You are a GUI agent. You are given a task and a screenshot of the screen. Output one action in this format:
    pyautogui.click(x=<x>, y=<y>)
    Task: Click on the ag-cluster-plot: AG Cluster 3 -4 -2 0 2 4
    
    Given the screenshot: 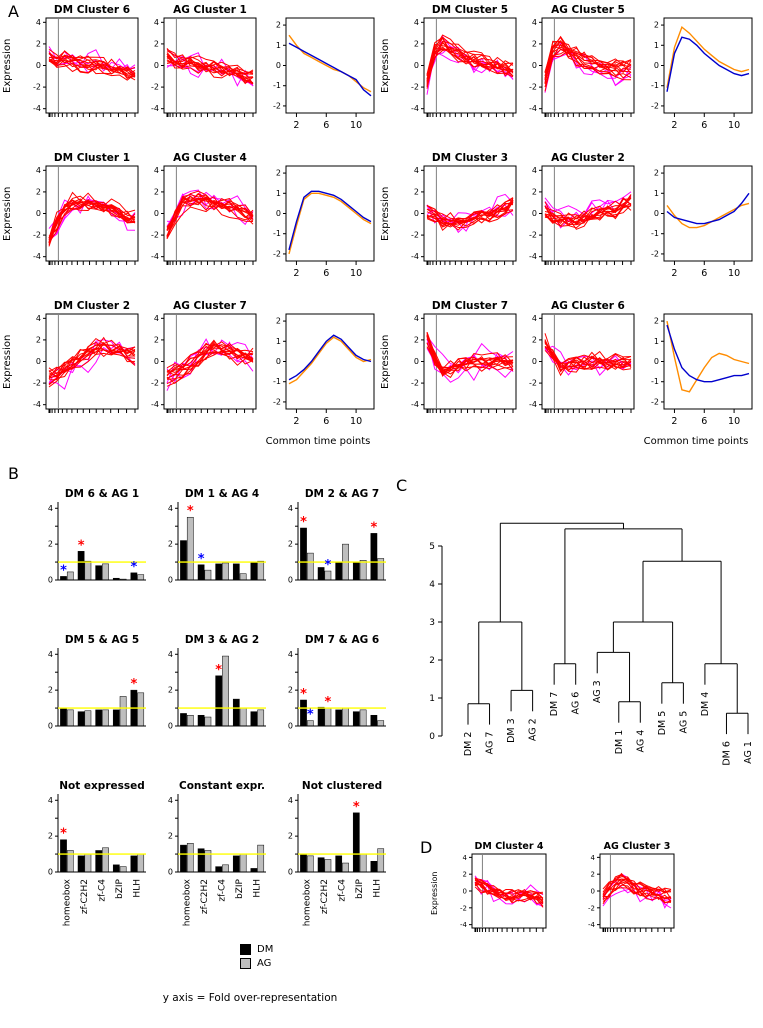 What is the action you would take?
    pyautogui.click(x=631, y=886)
    